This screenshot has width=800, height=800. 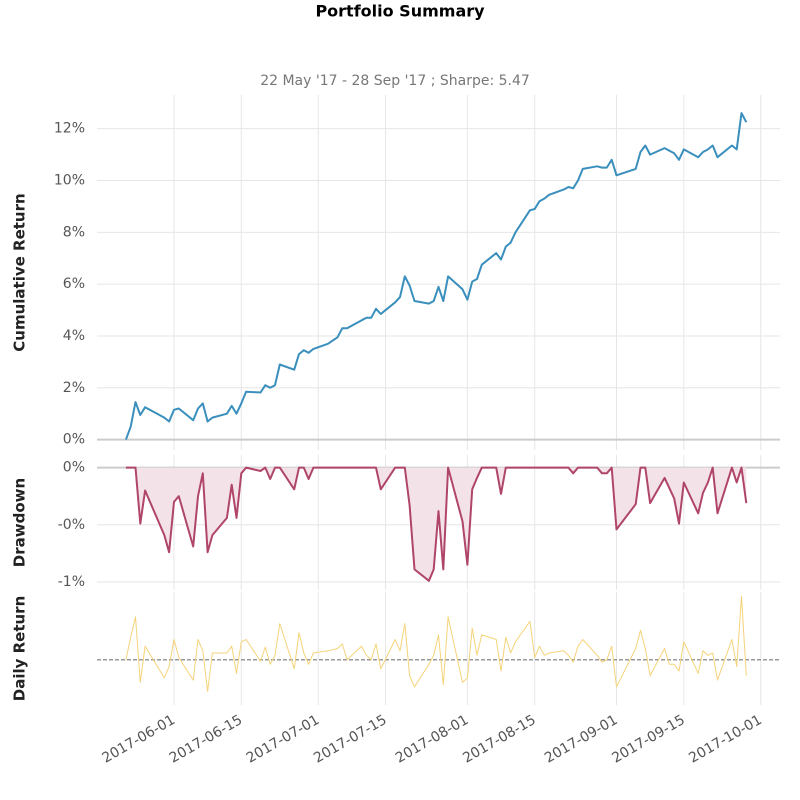 What do you see at coordinates (499, 739) in the screenshot?
I see `x-tick-label: 2017-08-15` at bounding box center [499, 739].